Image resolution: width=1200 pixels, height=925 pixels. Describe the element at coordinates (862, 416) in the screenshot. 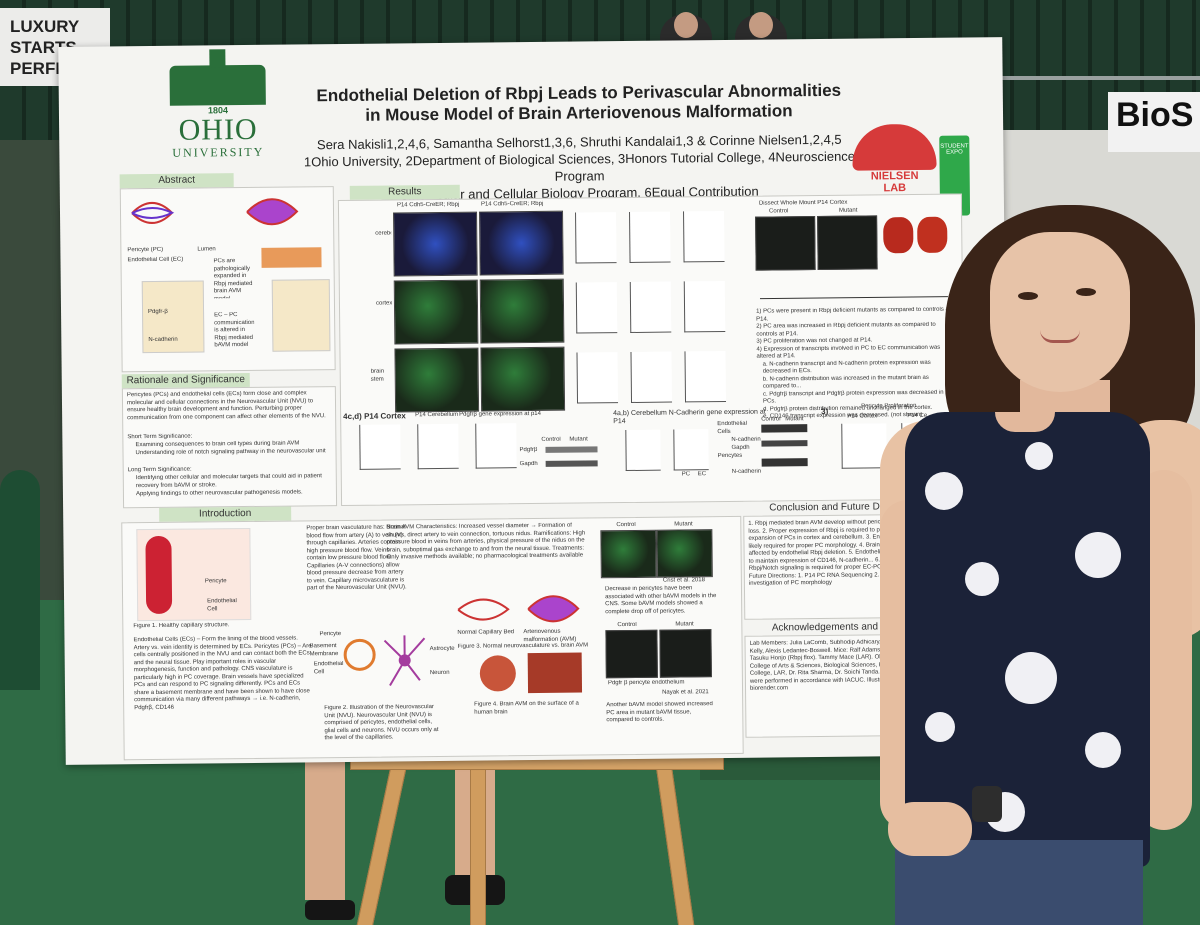

I see `p14-cortex-label: P14 Cortex` at that location.